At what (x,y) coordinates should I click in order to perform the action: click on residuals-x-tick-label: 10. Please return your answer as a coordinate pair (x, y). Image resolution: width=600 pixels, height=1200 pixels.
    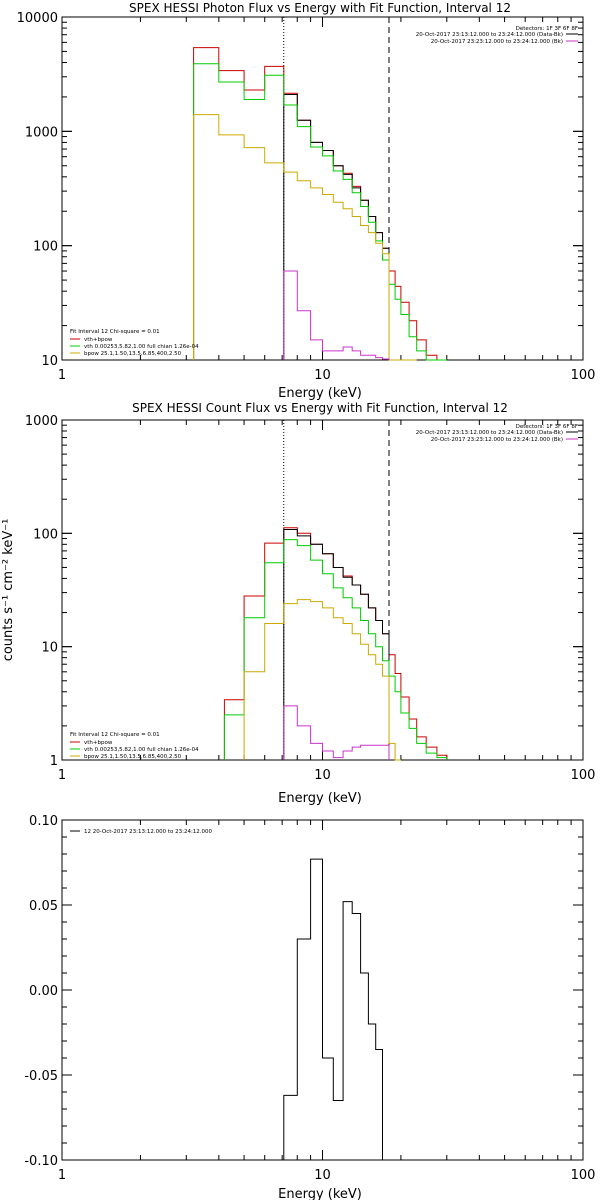
    Looking at the image, I should click on (322, 1175).